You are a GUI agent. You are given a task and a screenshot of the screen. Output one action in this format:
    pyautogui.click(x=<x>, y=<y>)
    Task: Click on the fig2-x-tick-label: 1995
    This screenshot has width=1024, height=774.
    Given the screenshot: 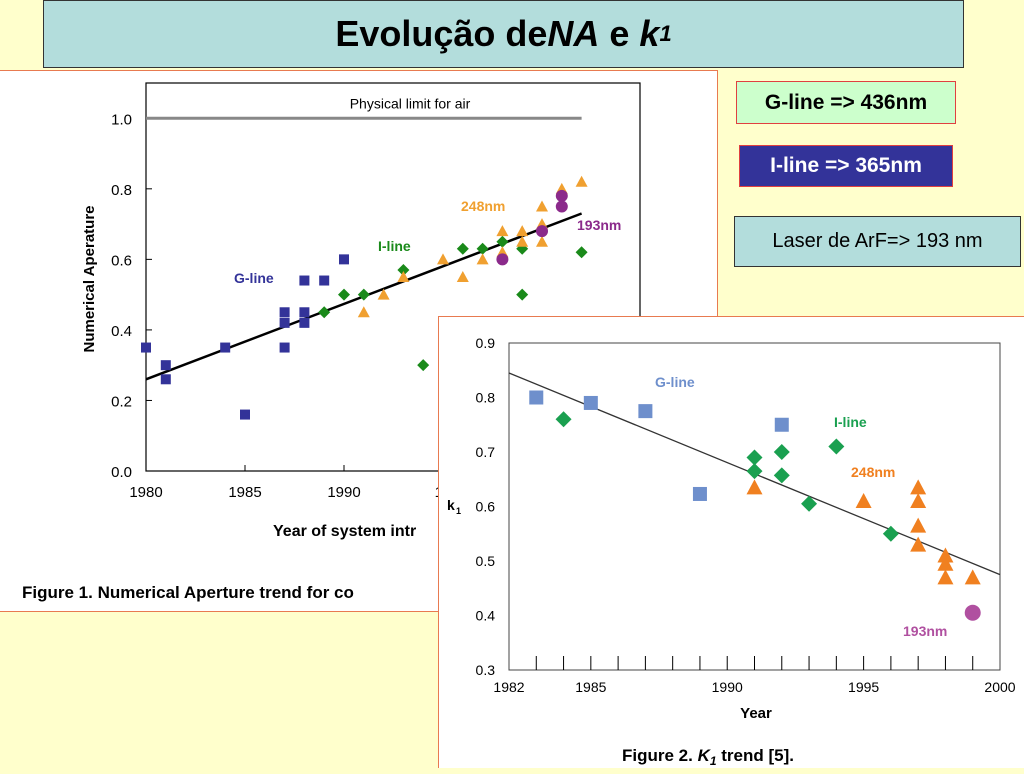 What is the action you would take?
    pyautogui.click(x=863, y=687)
    